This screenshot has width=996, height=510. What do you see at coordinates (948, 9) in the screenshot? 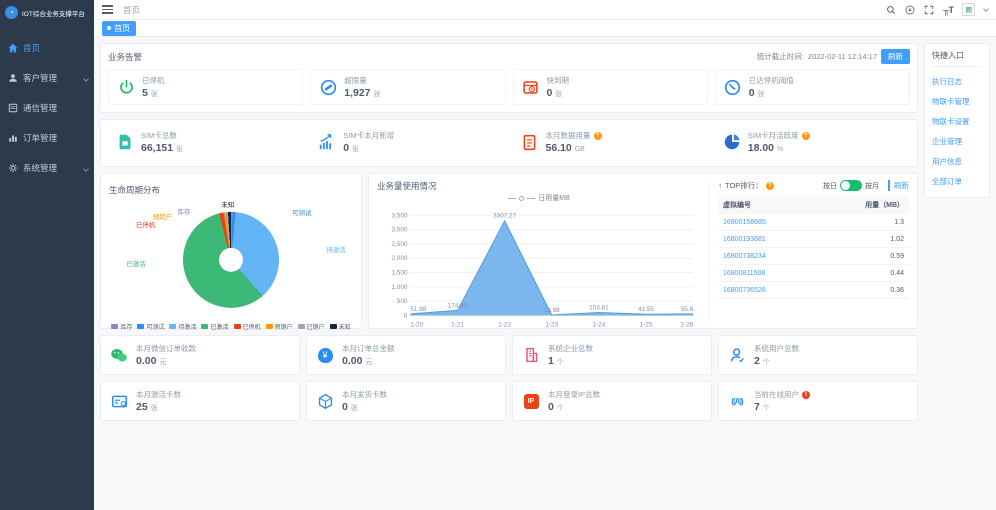
I see `font-size-icon: ╥T` at bounding box center [948, 9].